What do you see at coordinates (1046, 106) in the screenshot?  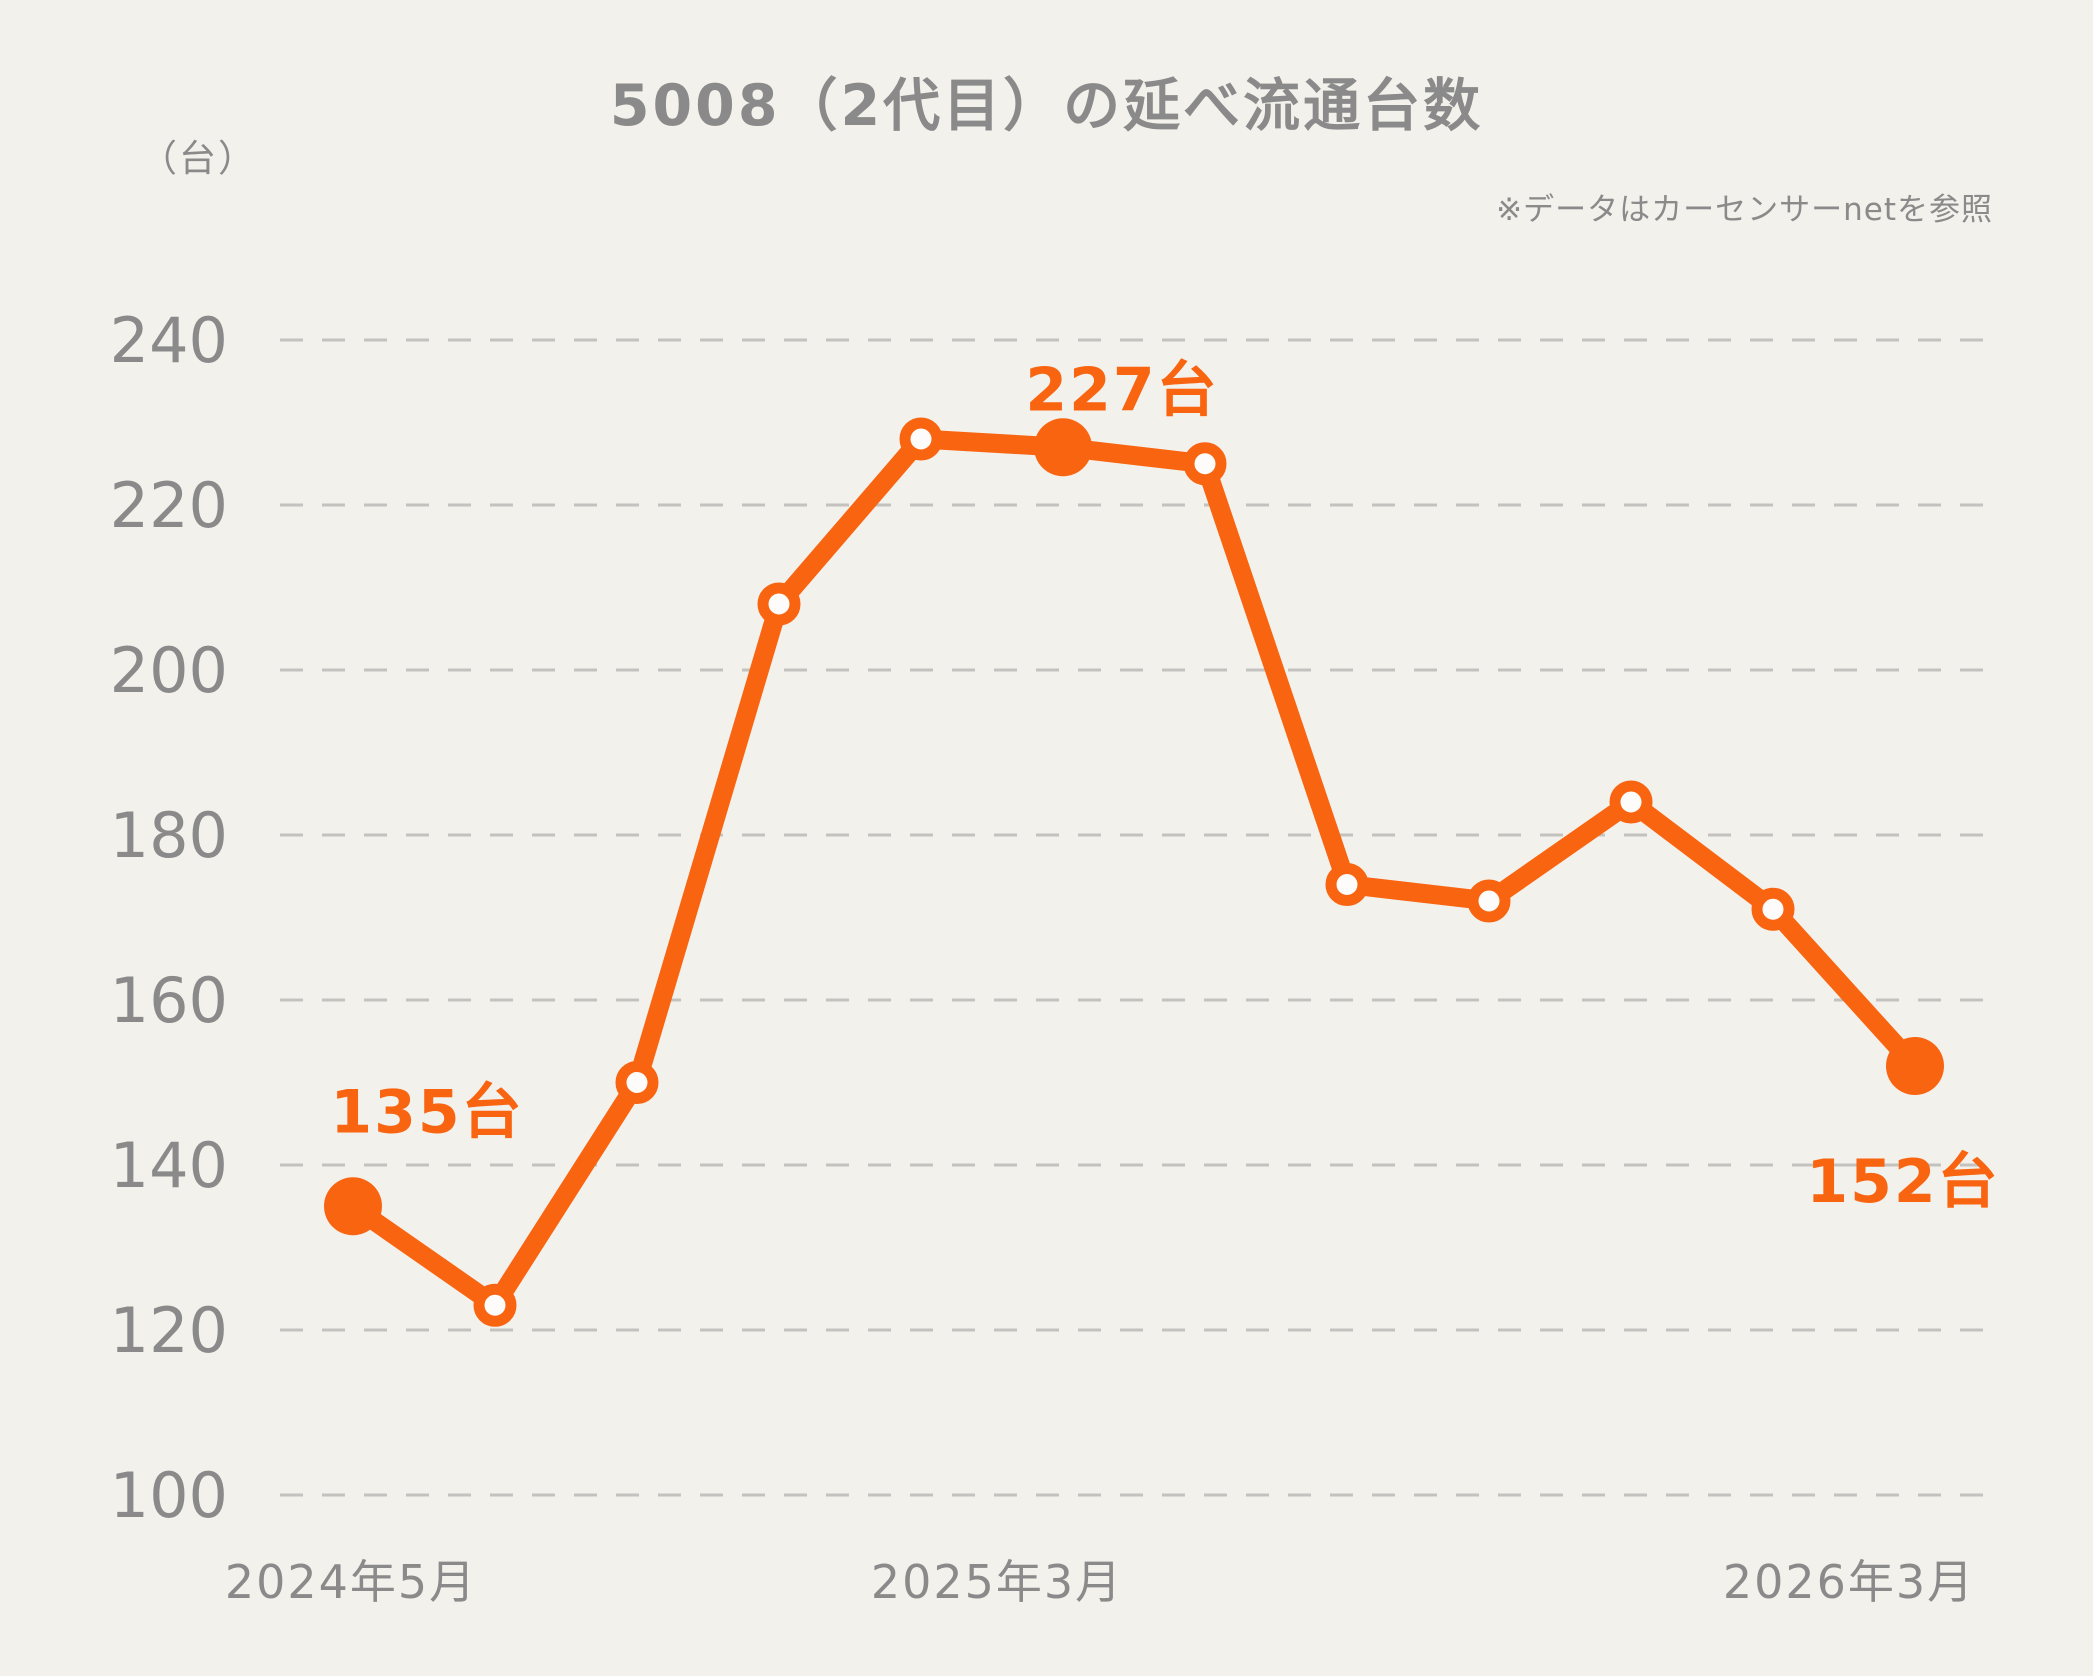 I see `chart-title: 5008（2代目）の延べ流通台数` at bounding box center [1046, 106].